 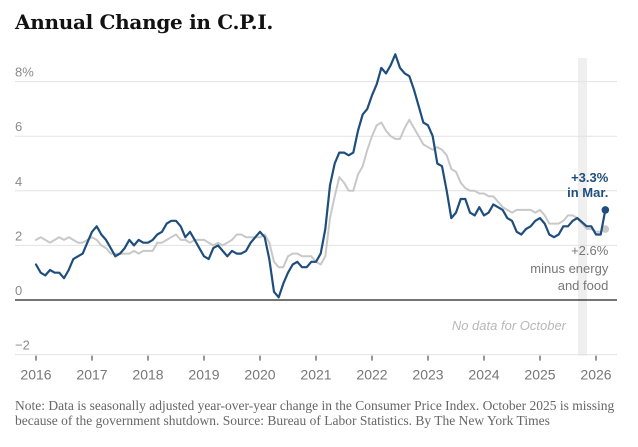 What do you see at coordinates (590, 177) in the screenshot?
I see `latest-value-label: +3.3%` at bounding box center [590, 177].